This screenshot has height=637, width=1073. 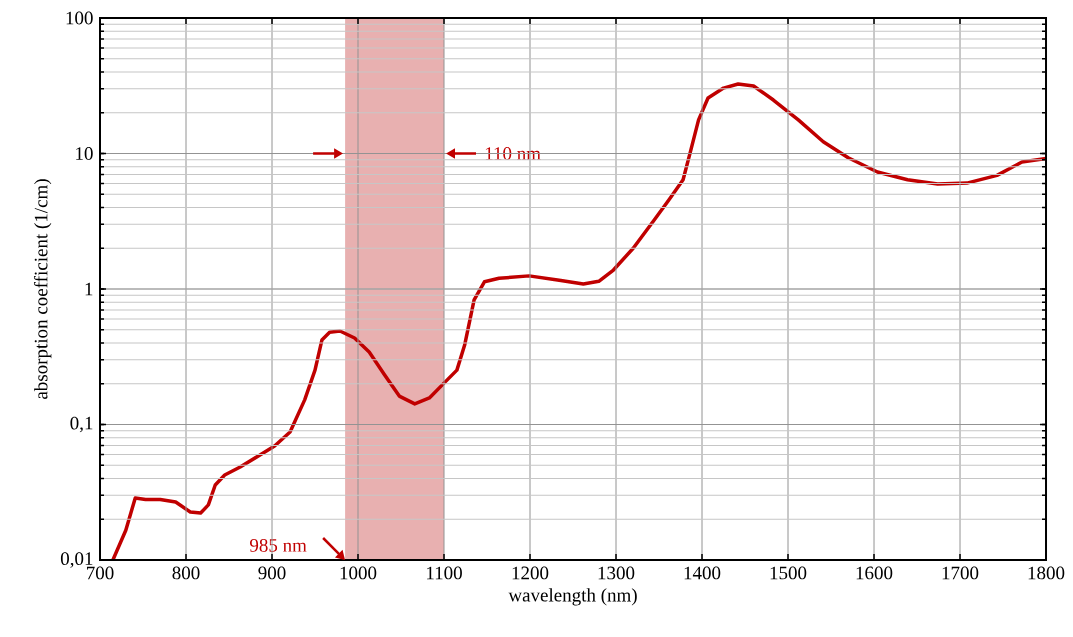 I want to click on x-tick-label: 1200, so click(x=530, y=573).